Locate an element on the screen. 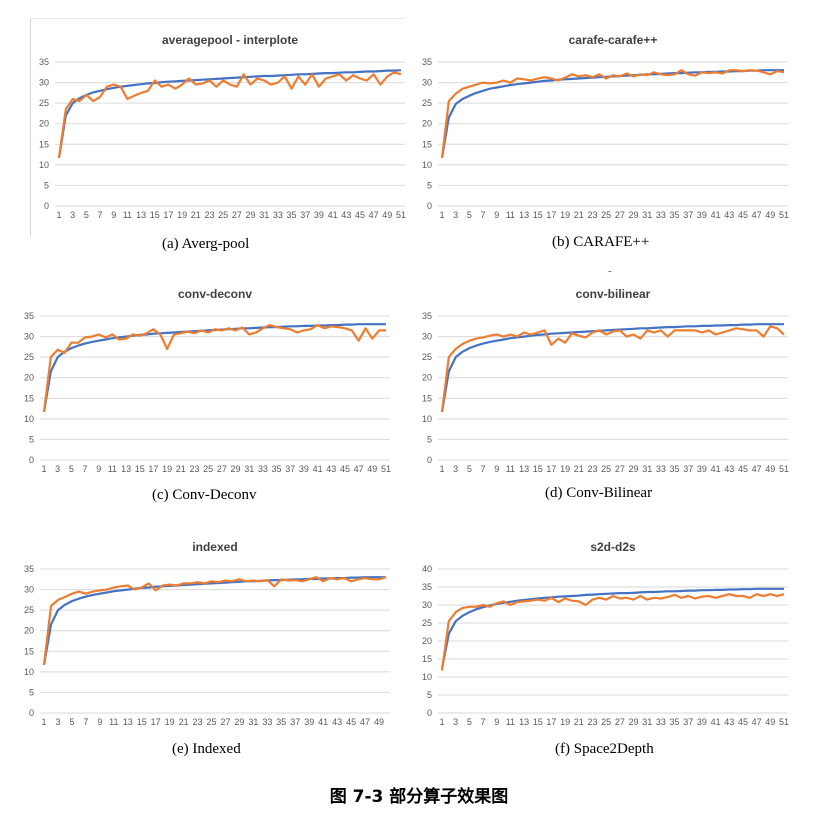 The image size is (838, 814). x-tick-label: 7 is located at coordinates (483, 215).